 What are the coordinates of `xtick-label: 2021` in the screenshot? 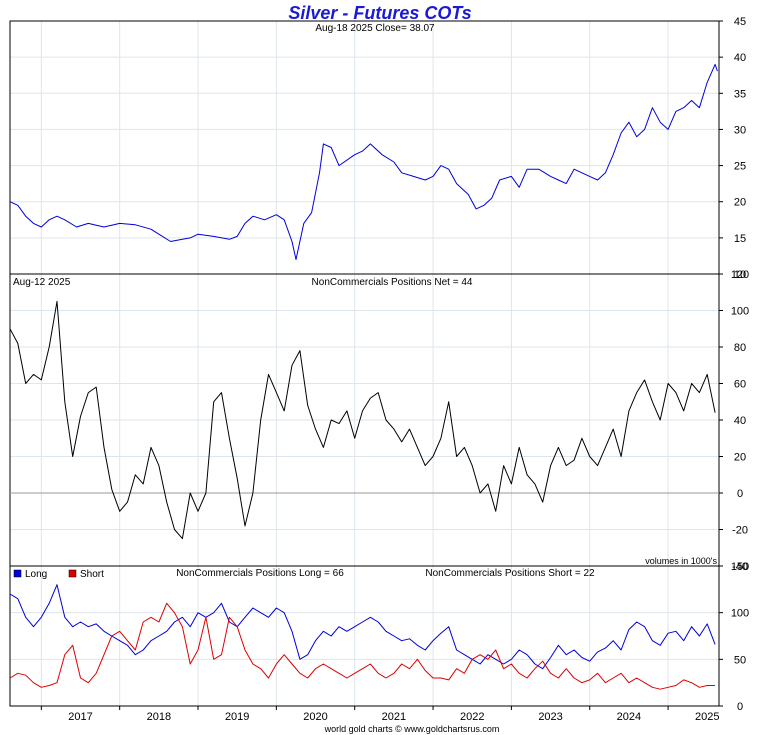 It's located at (394, 717).